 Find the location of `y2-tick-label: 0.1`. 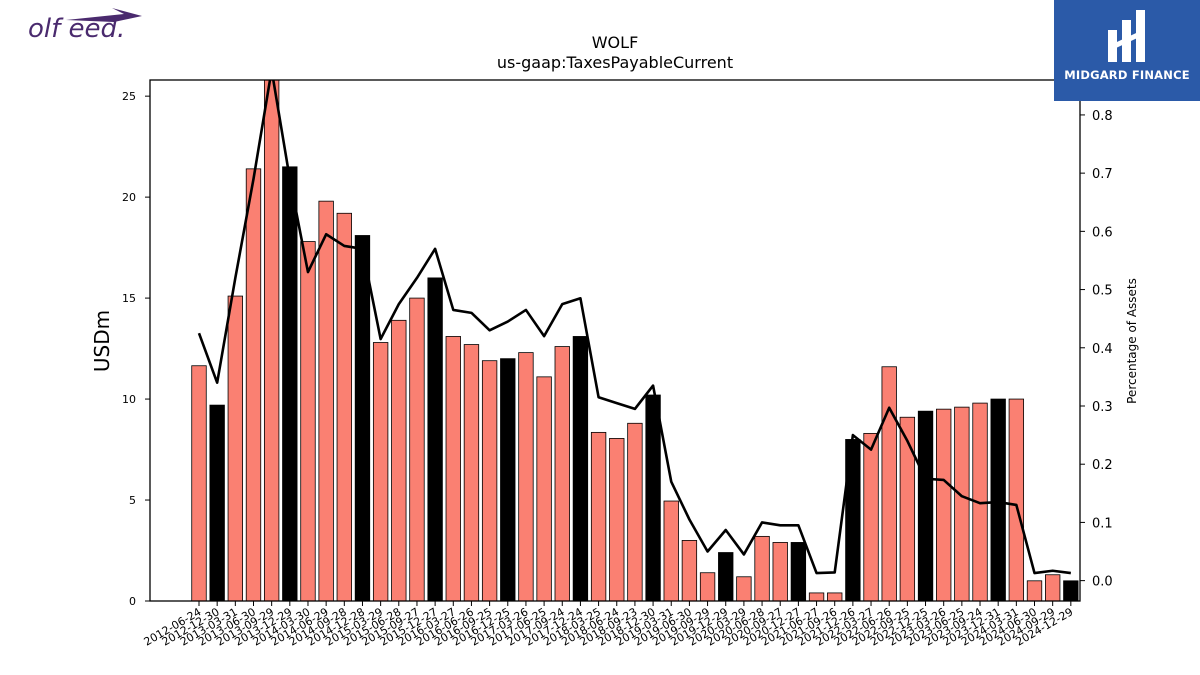

y2-tick-label: 0.1 is located at coordinates (1102, 523).